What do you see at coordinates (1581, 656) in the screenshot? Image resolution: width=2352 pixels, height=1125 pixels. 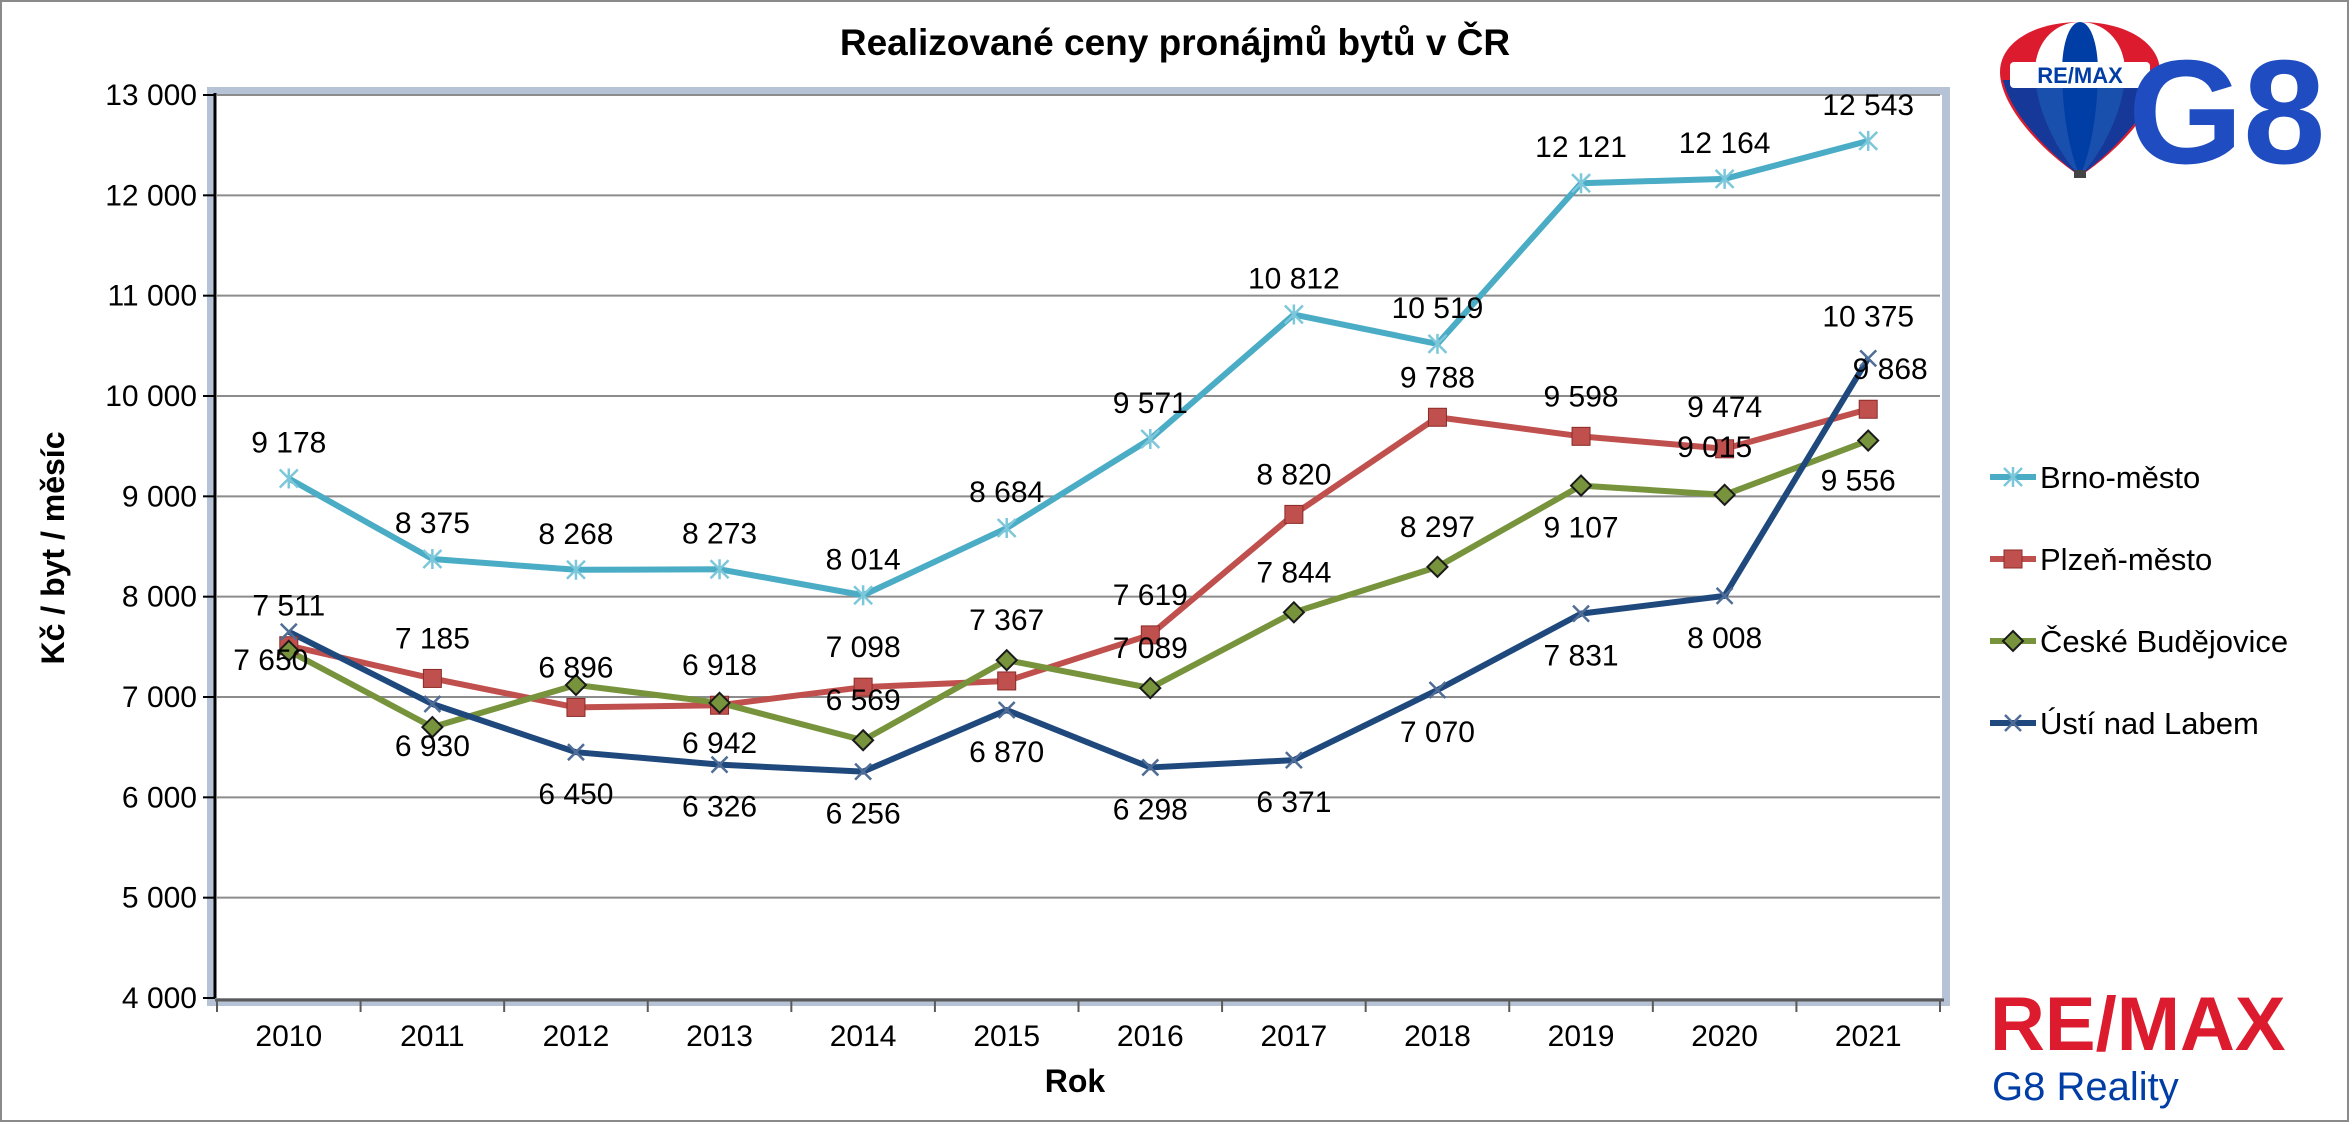 I see `data-label: 7 831` at bounding box center [1581, 656].